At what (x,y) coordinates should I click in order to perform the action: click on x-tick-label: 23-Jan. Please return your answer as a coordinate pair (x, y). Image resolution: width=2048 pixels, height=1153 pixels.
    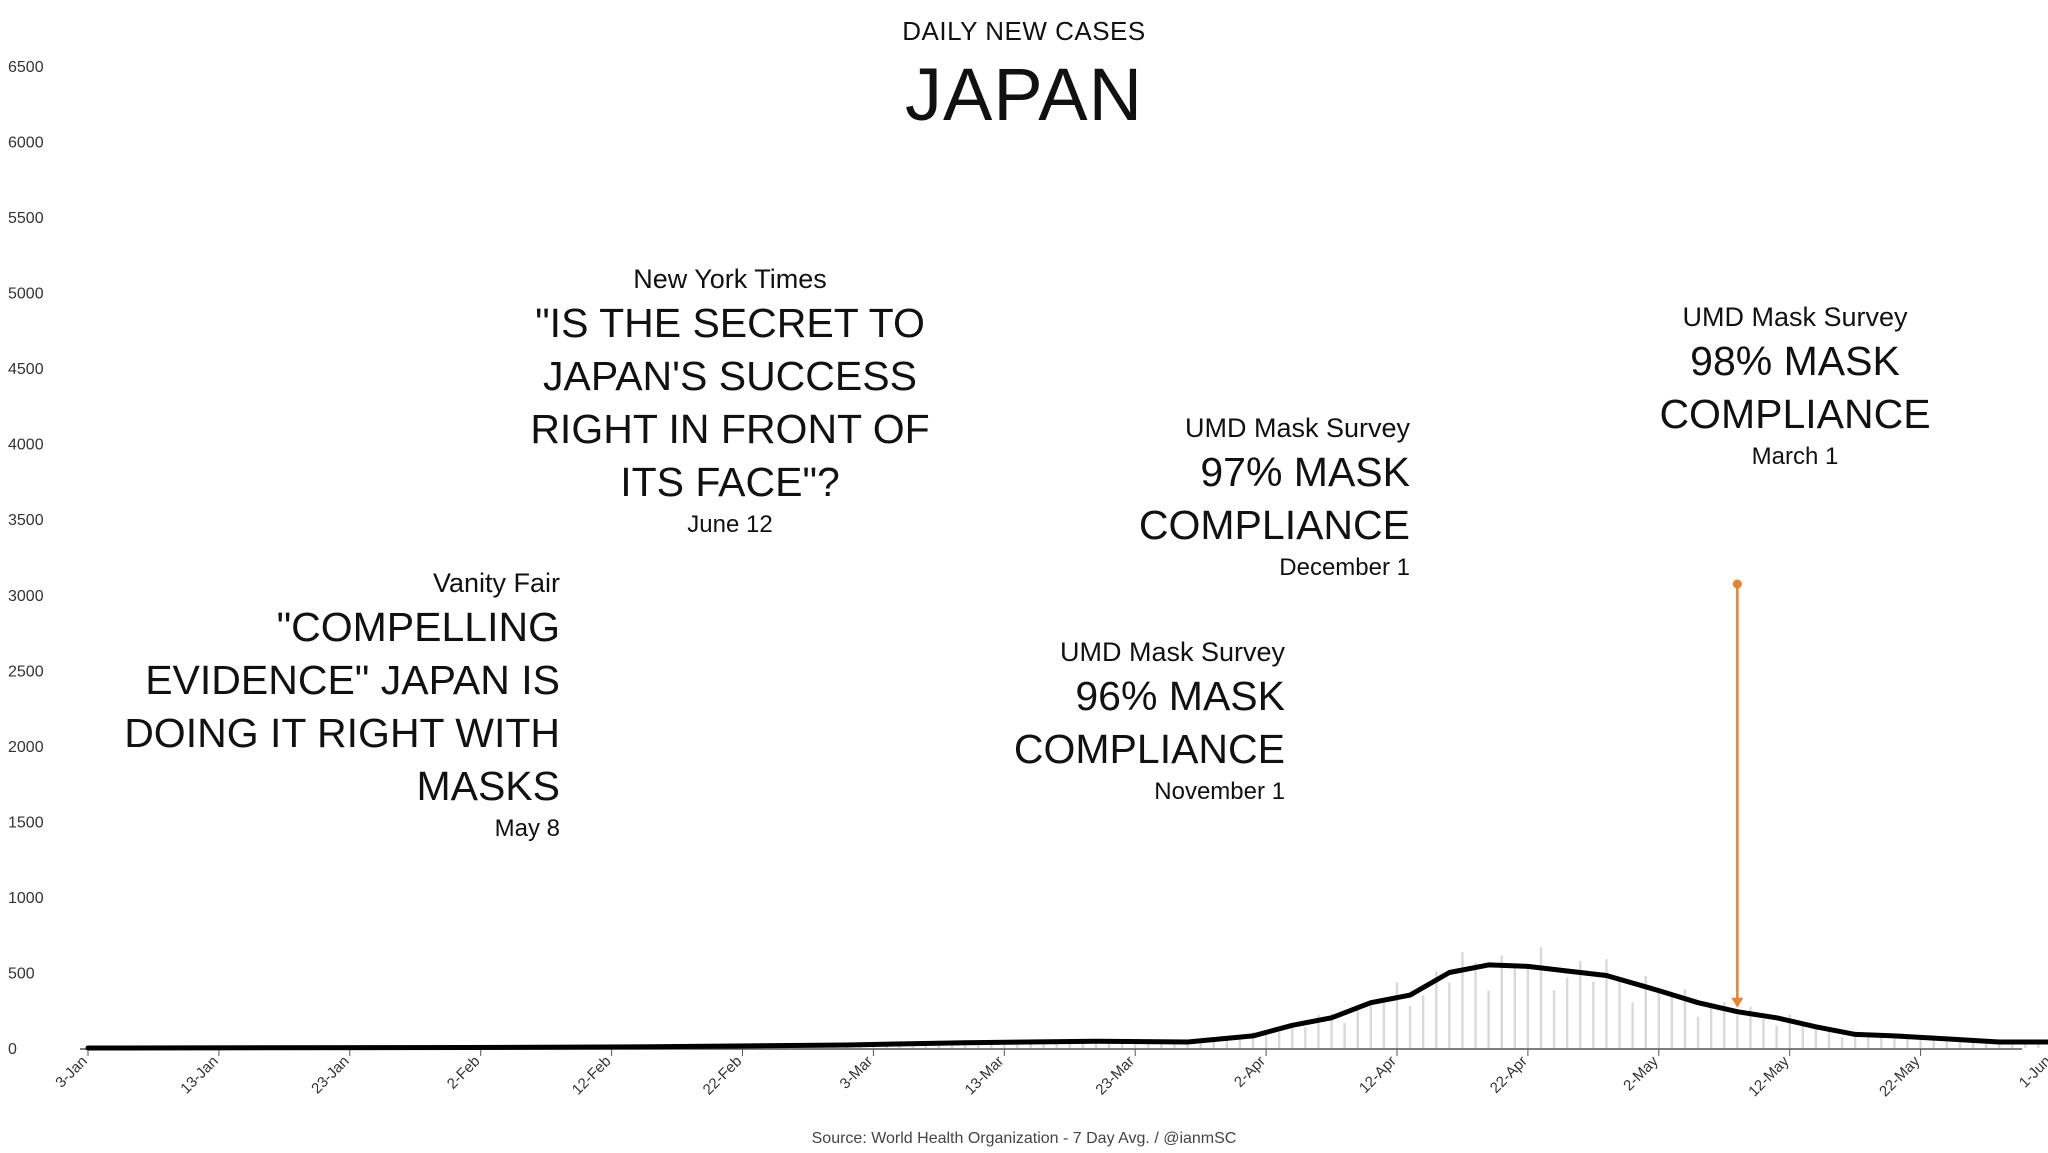
    Looking at the image, I should click on (330, 1075).